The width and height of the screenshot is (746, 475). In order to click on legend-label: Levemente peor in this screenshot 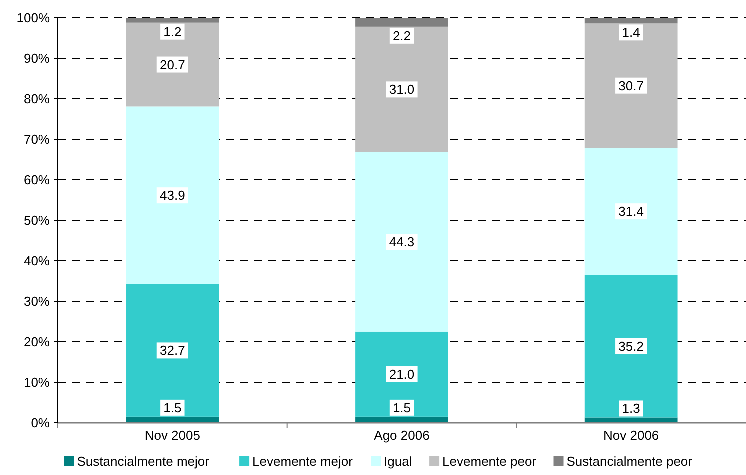, I will do `click(490, 461)`.